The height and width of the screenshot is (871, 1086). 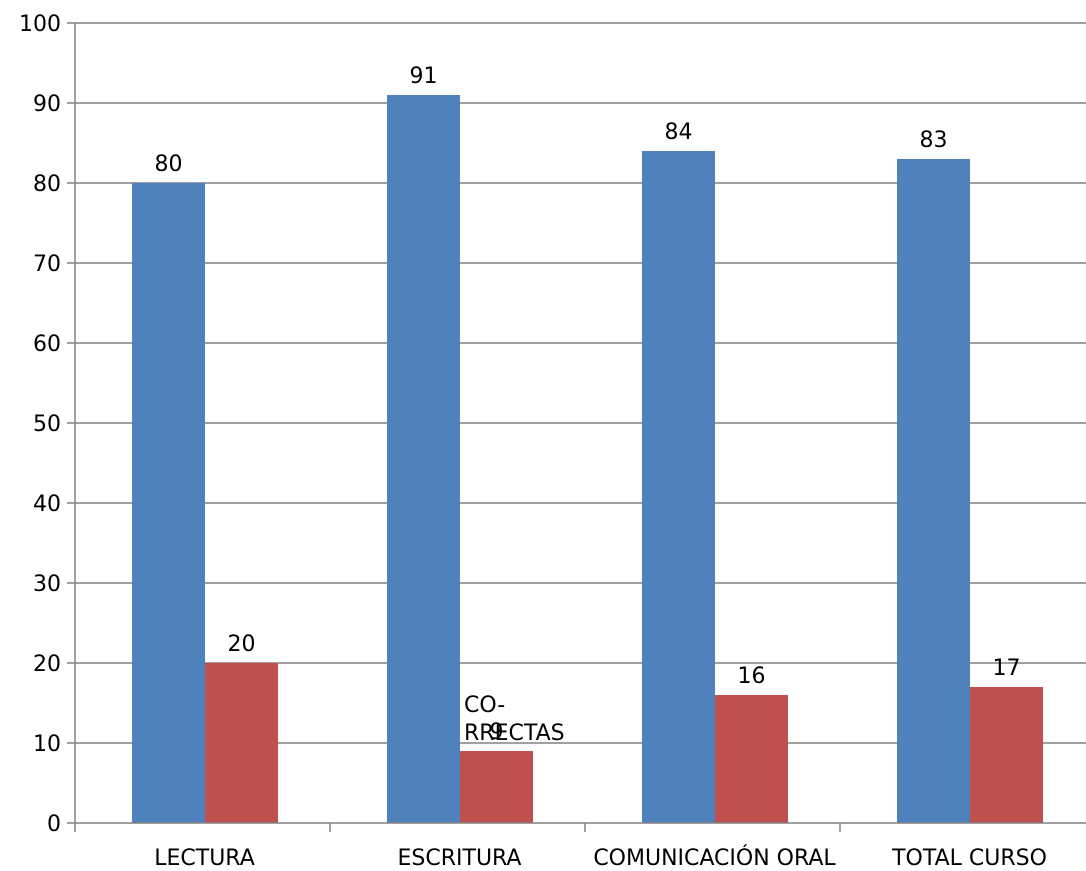 What do you see at coordinates (484, 705) in the screenshot?
I see `annotation-label: CO-` at bounding box center [484, 705].